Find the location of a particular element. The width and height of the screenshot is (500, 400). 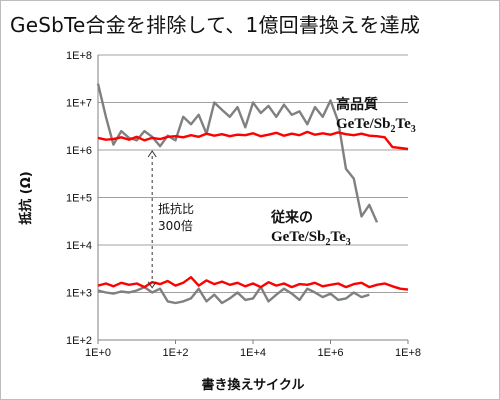

legend-conv-line1: 従来の is located at coordinates (291, 217).